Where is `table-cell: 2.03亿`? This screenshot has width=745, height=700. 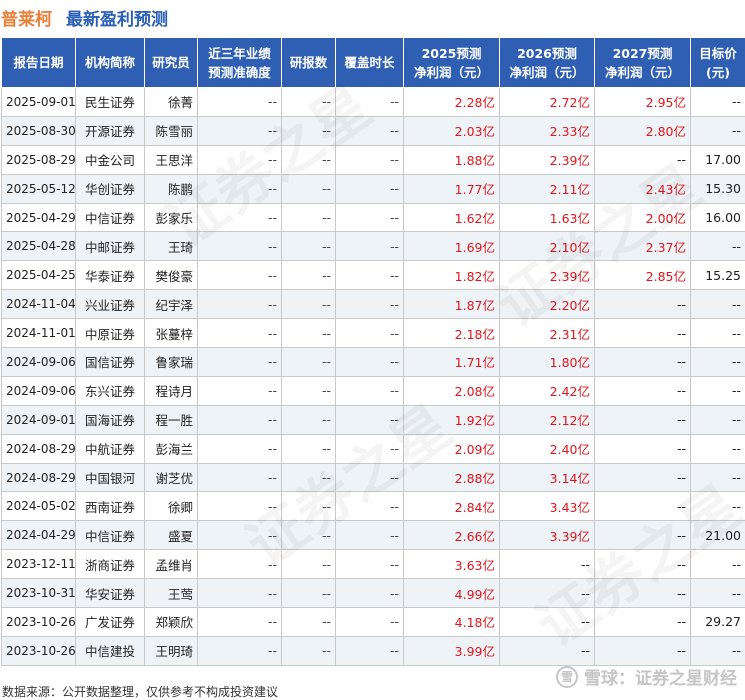
table-cell: 2.03亿 is located at coordinates (451, 130).